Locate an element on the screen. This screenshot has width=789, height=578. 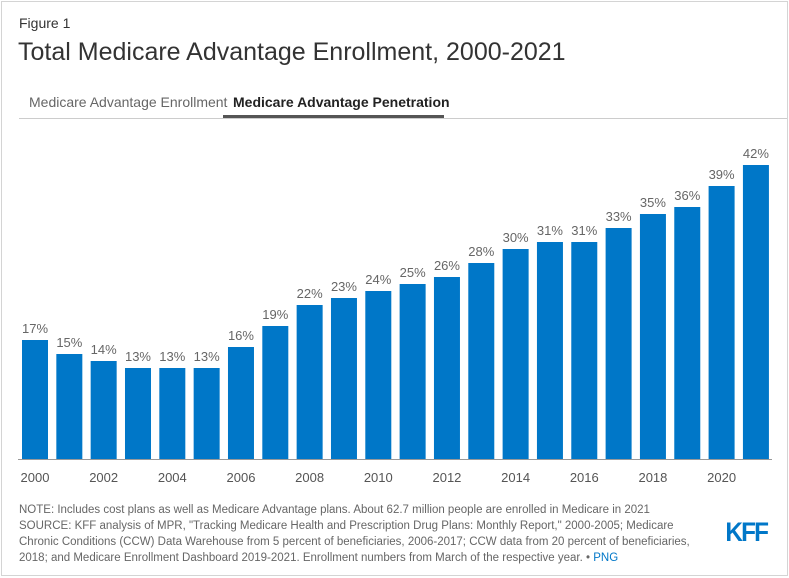
bar-2002 is located at coordinates (103, 410).